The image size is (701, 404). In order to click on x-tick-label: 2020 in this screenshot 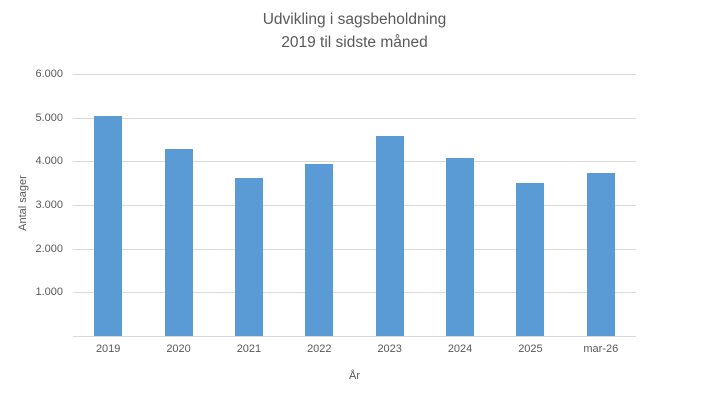, I will do `click(178, 349)`.